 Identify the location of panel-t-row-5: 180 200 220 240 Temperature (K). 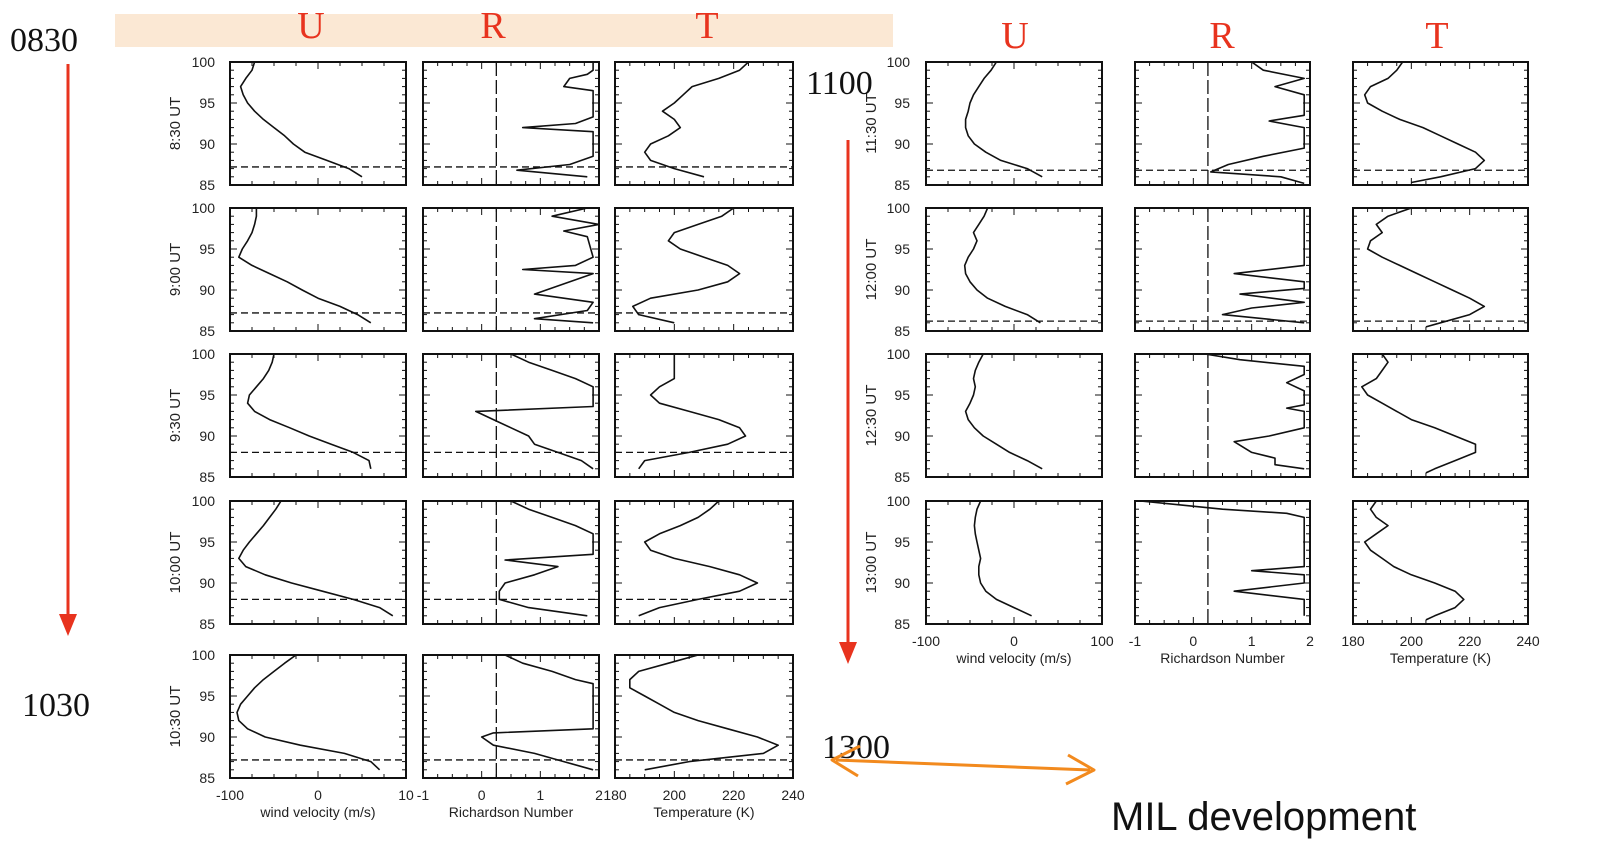
(704, 737).